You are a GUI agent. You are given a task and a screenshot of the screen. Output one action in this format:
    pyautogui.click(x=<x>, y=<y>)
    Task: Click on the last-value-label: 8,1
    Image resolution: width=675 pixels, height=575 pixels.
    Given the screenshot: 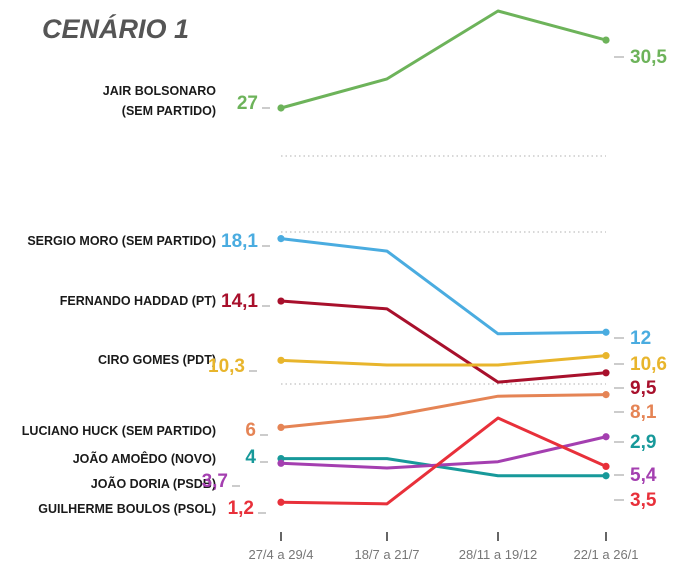 What is the action you would take?
    pyautogui.click(x=643, y=412)
    